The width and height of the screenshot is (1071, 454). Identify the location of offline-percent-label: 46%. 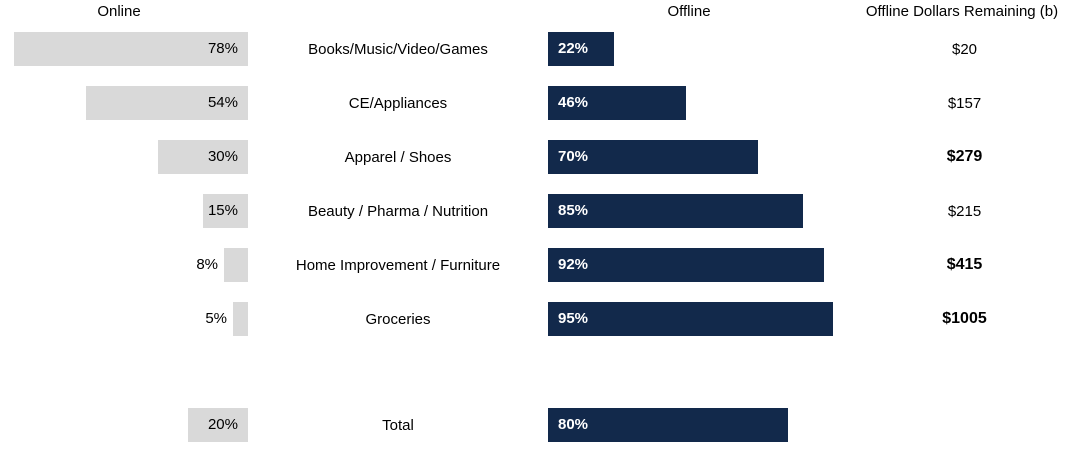
(573, 102).